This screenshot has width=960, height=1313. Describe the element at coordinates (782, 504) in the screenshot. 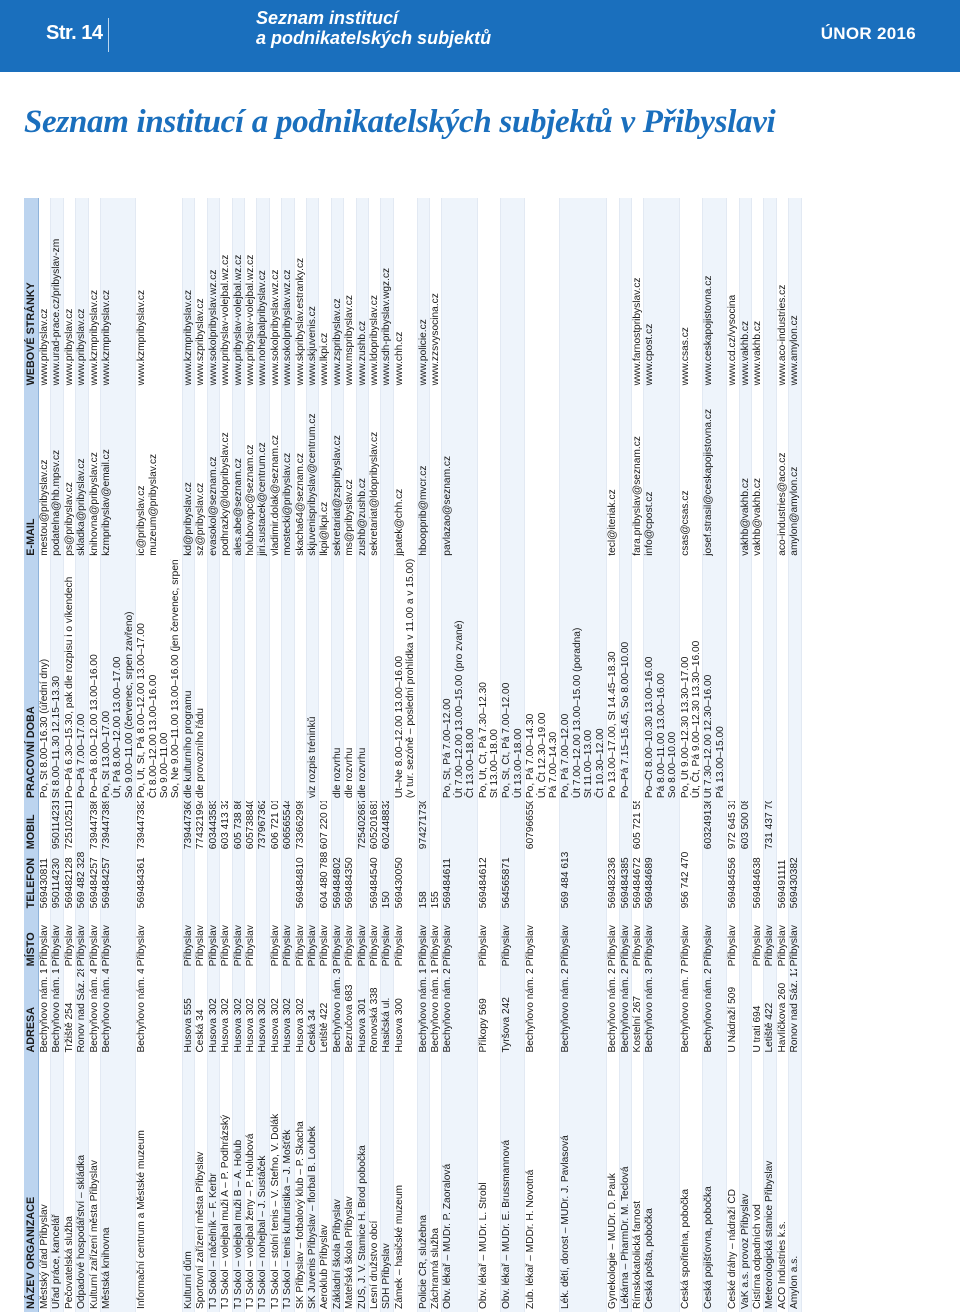

I see `cell-line: aco-industries@aco.cz` at that location.